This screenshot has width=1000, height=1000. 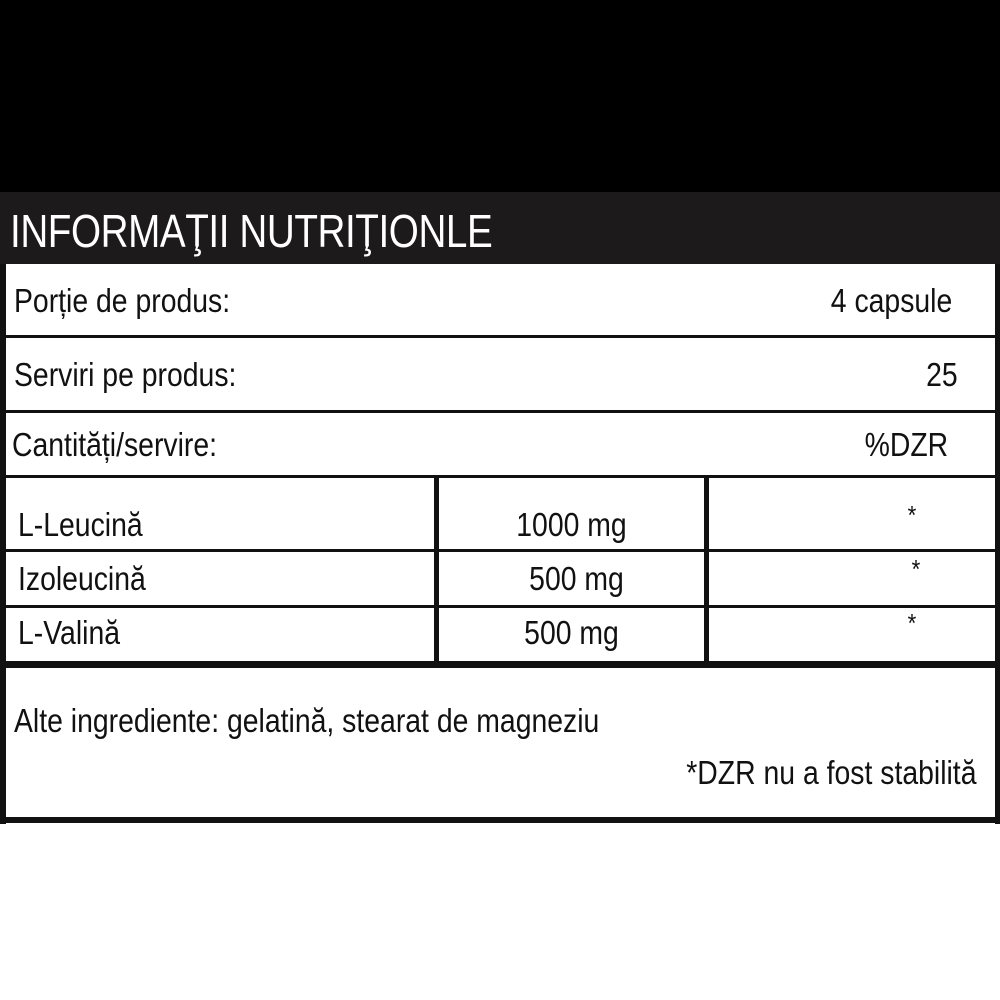 I want to click on amount-per-serving-label: Cantități/servire:, so click(x=115, y=444).